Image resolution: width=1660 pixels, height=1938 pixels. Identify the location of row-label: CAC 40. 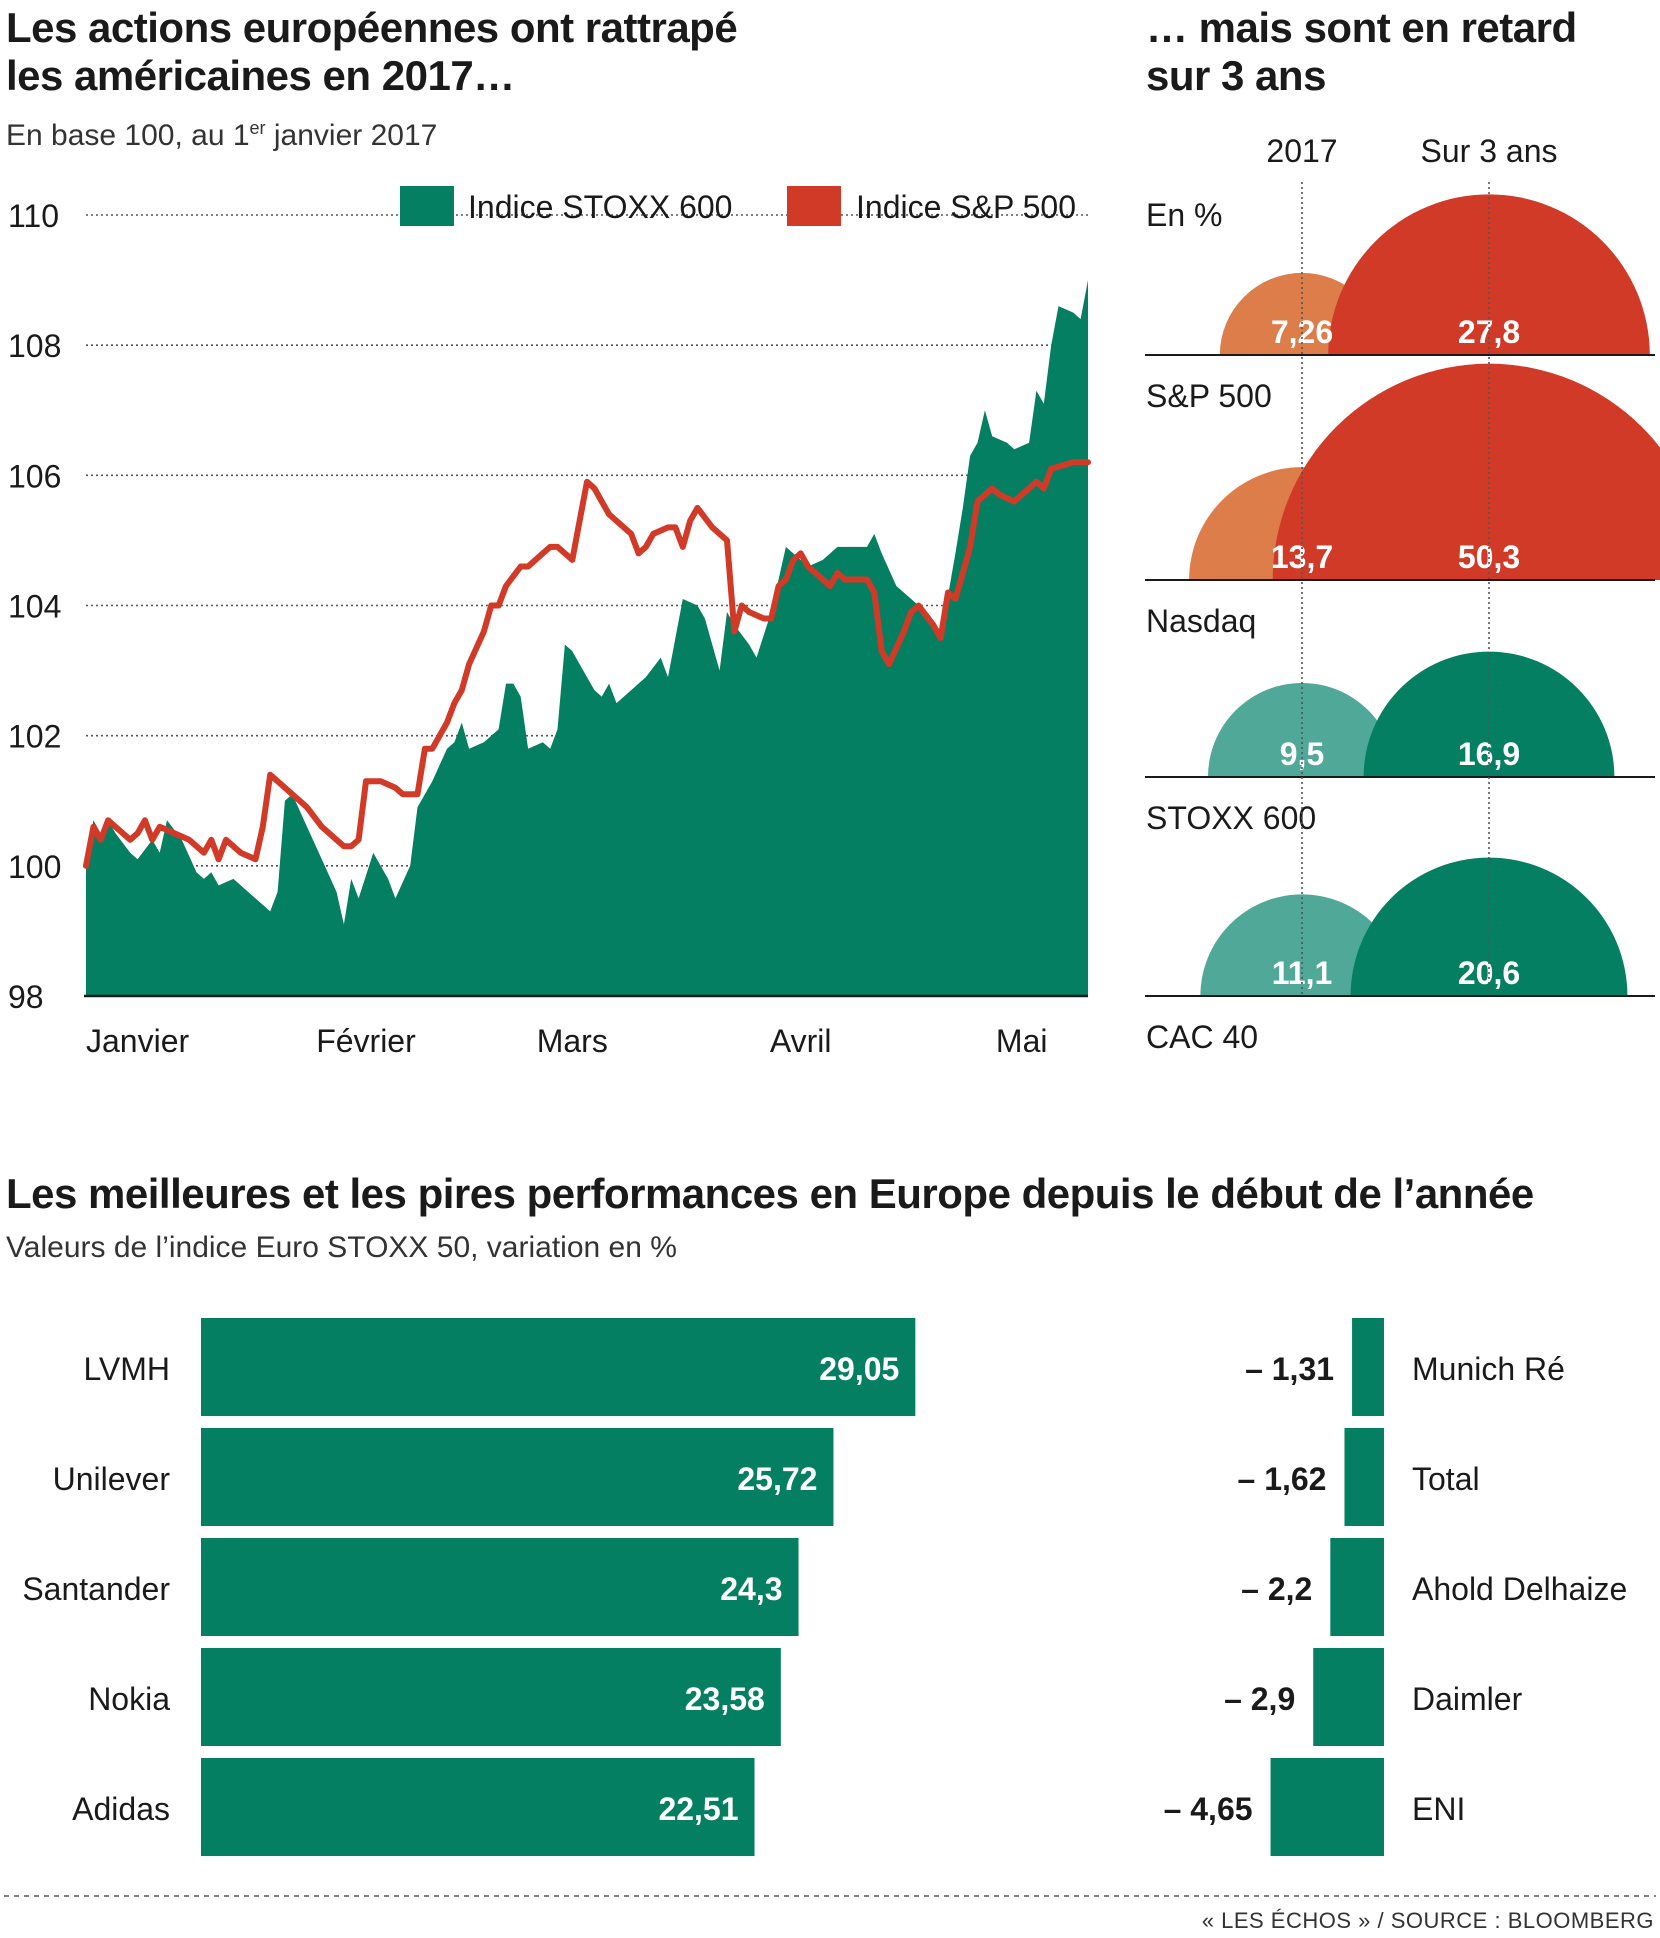
(1202, 1037).